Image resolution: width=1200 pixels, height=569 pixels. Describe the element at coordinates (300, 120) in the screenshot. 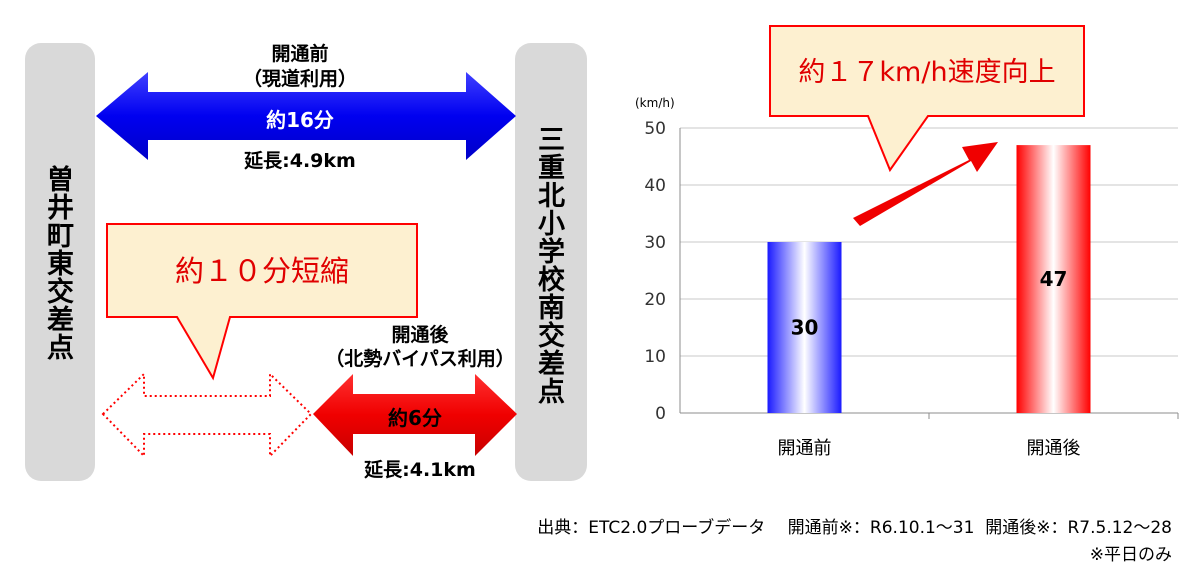

I see `before-time: 約16分` at that location.